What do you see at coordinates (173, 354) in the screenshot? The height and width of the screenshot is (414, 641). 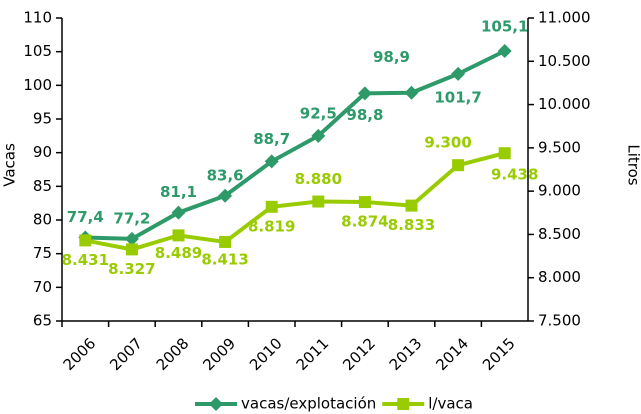 I see `x-tick-label: 2008` at bounding box center [173, 354].